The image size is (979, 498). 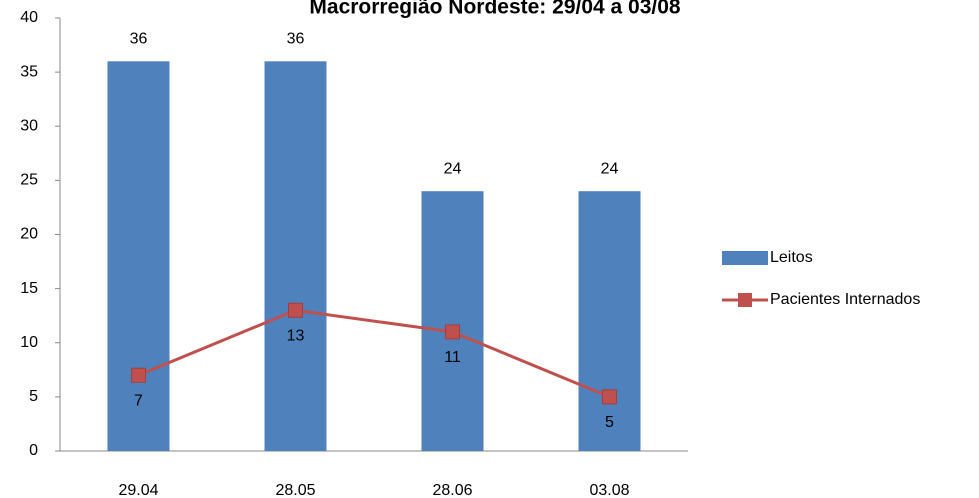 What do you see at coordinates (845, 299) in the screenshot?
I see `legend-label: Pacientes Internados` at bounding box center [845, 299].